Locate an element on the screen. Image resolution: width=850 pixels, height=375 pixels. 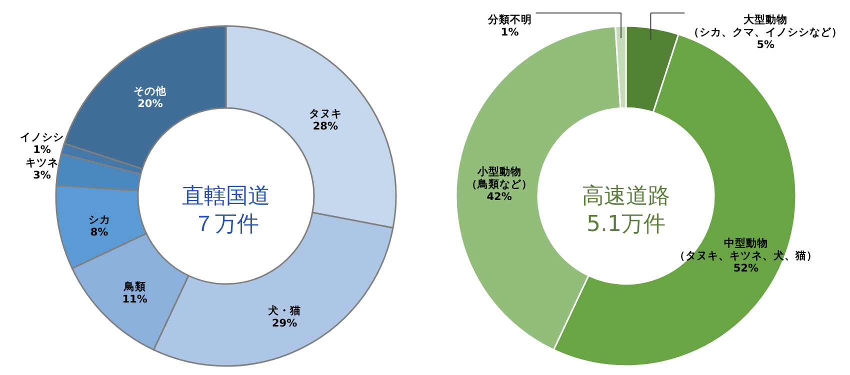
data-label: 3% is located at coordinates (42, 176).